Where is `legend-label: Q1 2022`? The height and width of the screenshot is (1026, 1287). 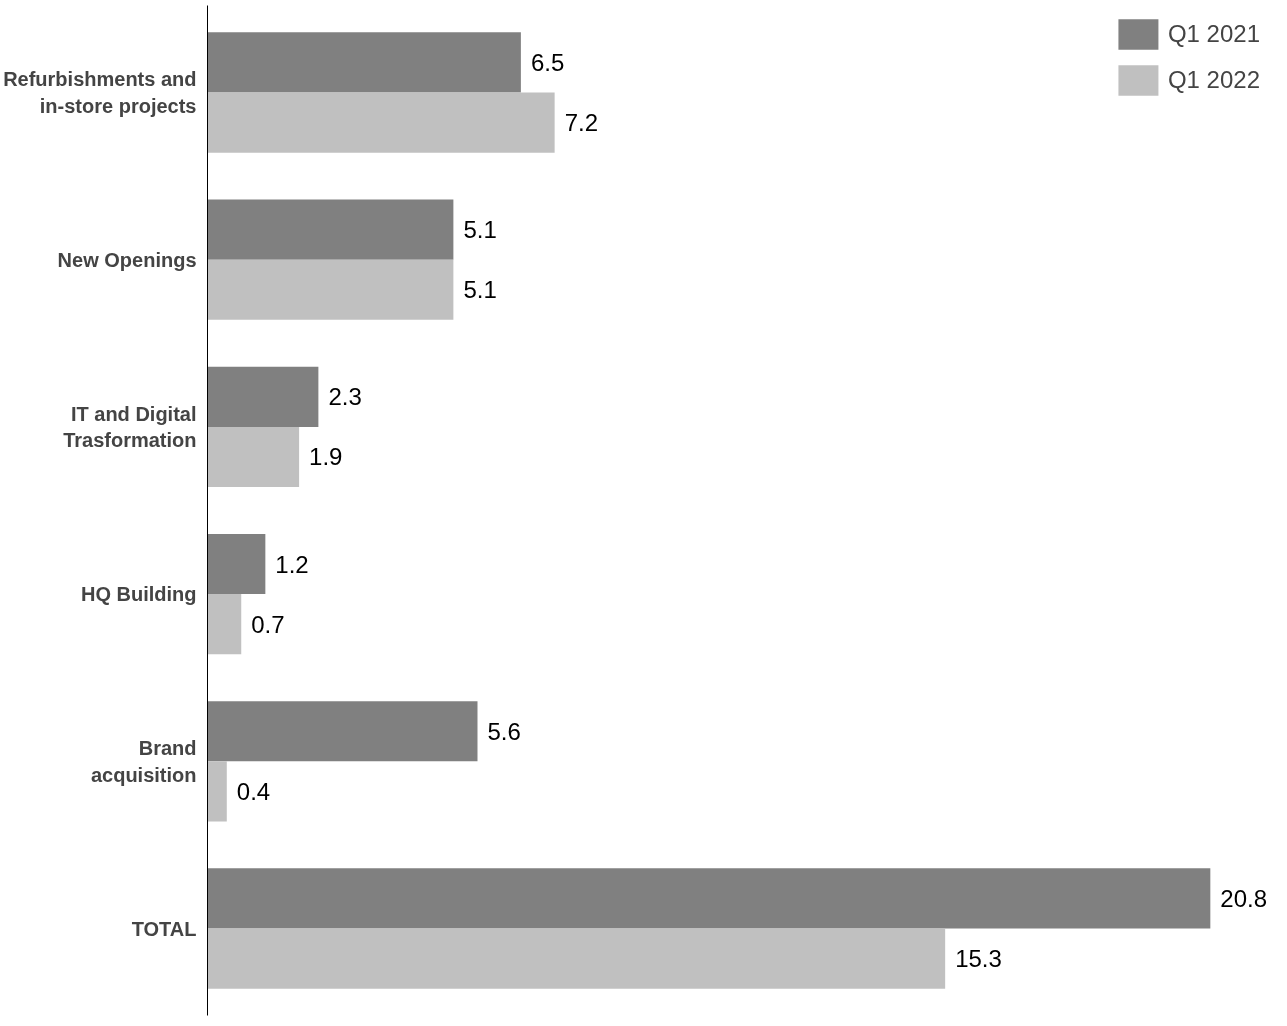
legend-label: Q1 2022 is located at coordinates (1213, 80).